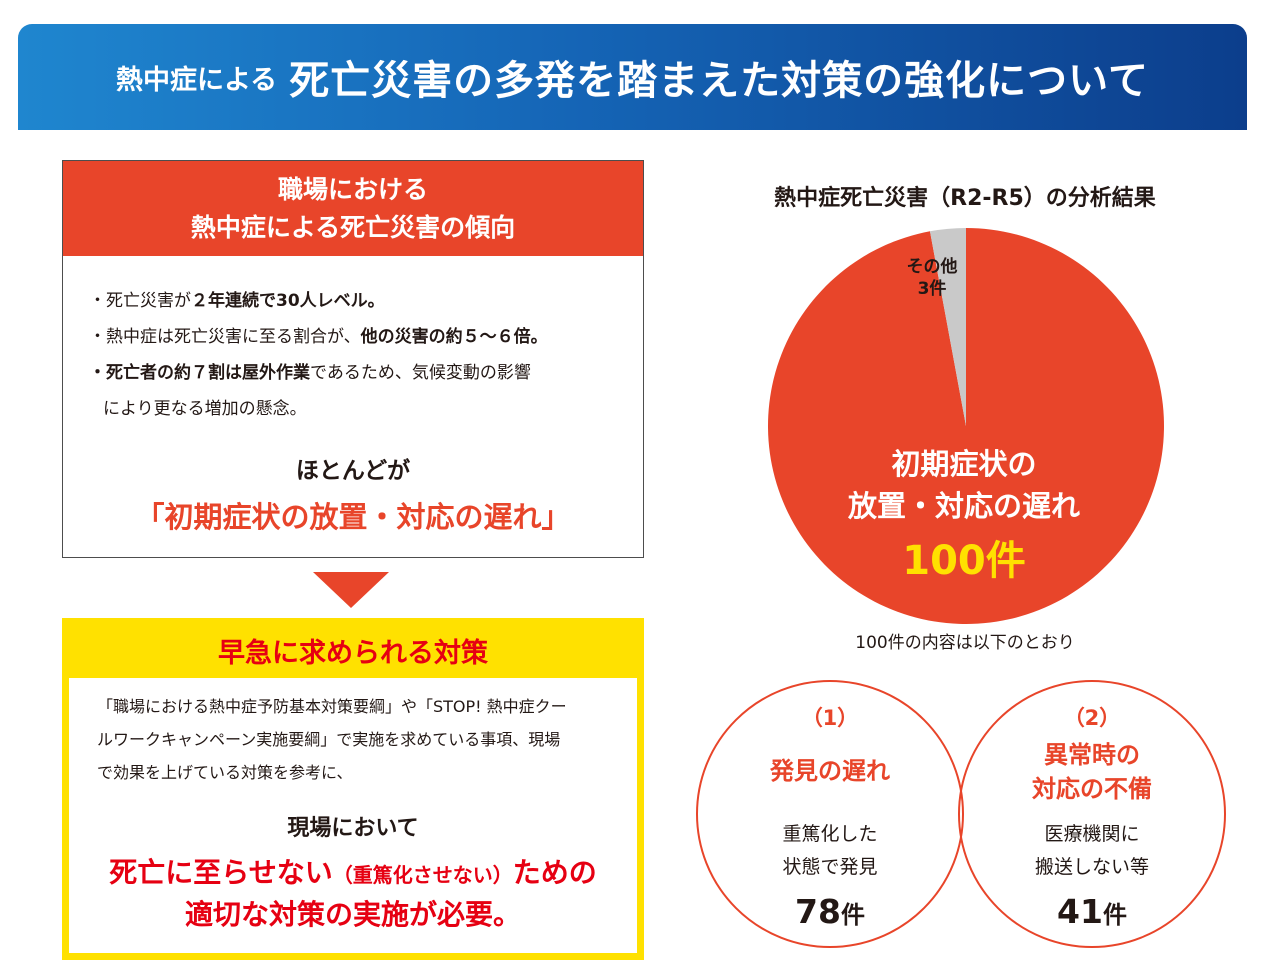 The image size is (1280, 980). Describe the element at coordinates (830, 867) in the screenshot. I see `breakdown-desc-line2: 状態で発見` at that location.